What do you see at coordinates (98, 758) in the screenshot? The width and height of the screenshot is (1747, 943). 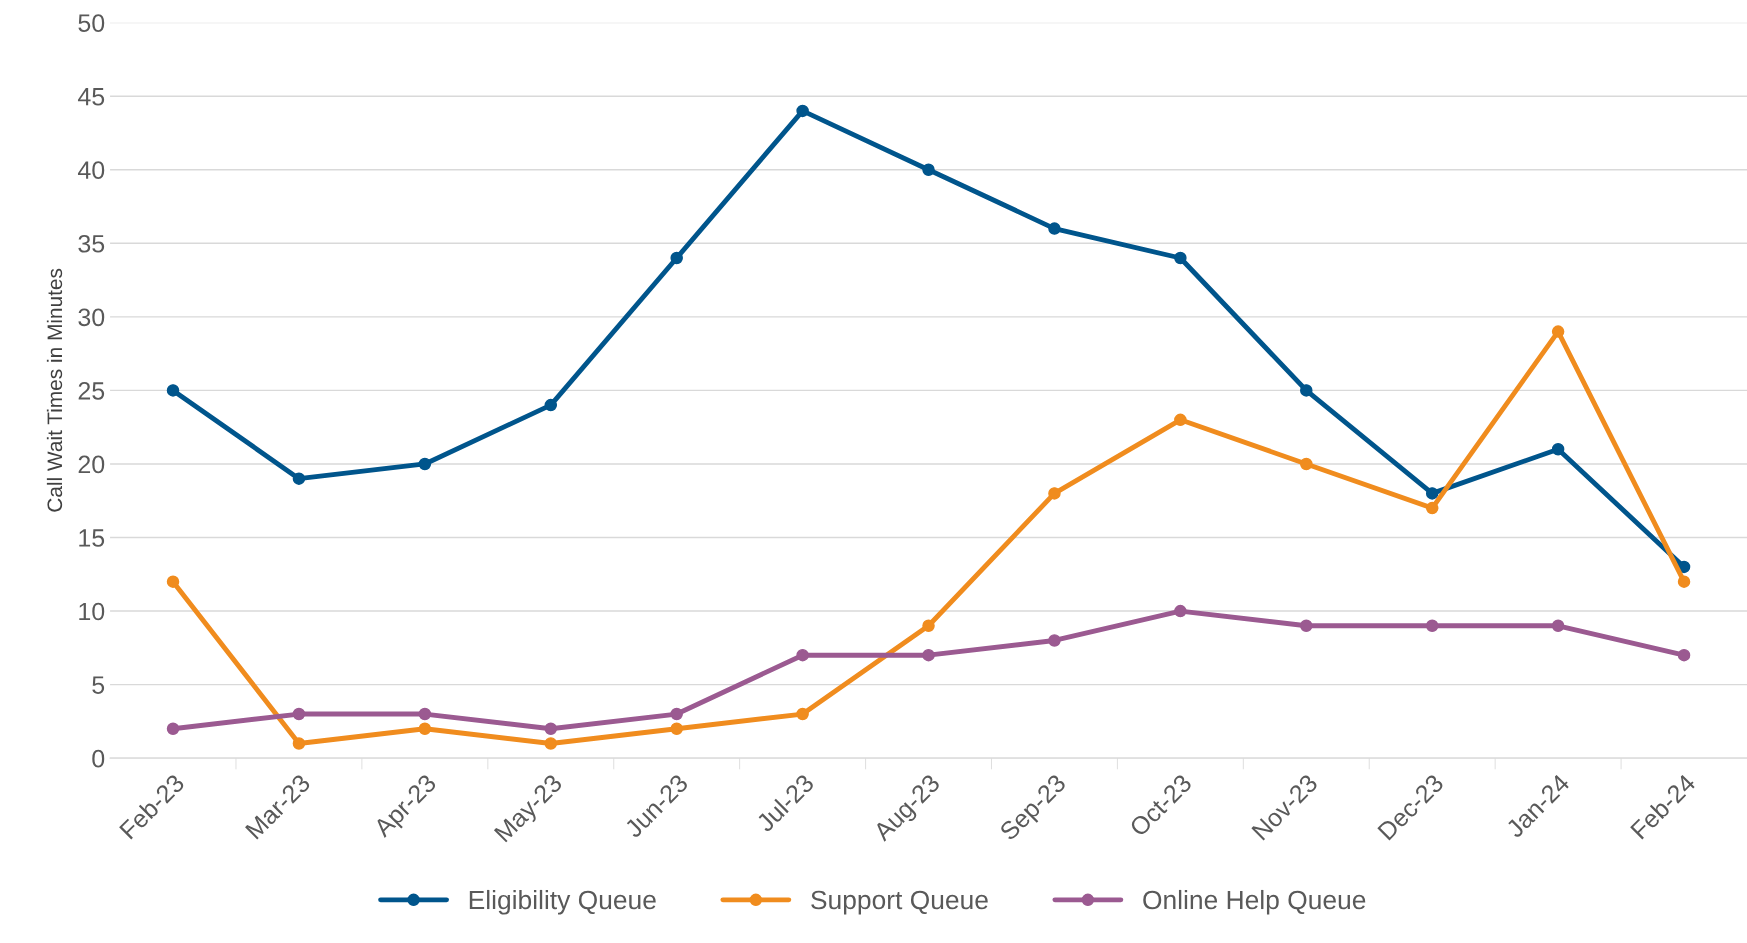 I see `y-tick-label: 0` at bounding box center [98, 758].